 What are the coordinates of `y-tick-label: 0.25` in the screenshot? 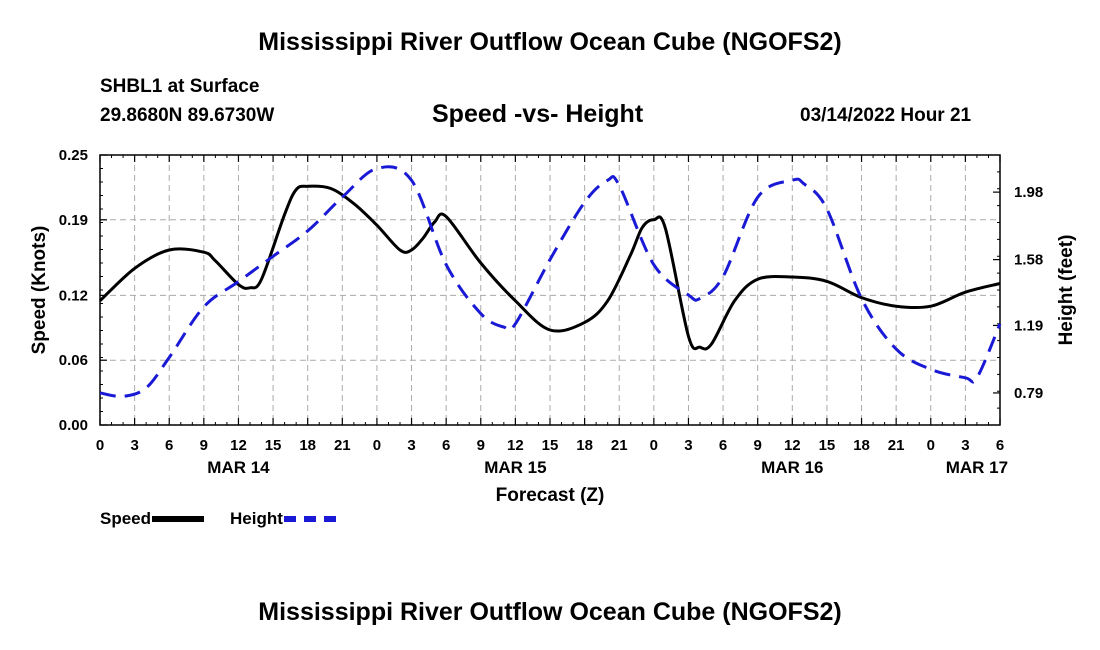 It's located at (73, 155).